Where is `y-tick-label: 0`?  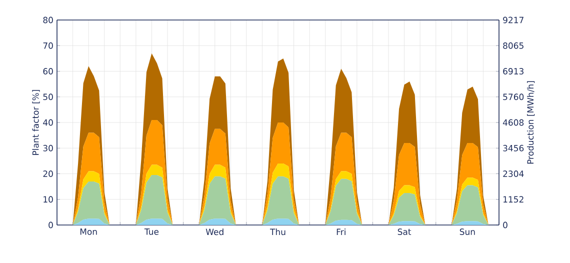 y-tick-label: 0 is located at coordinates (50, 225).